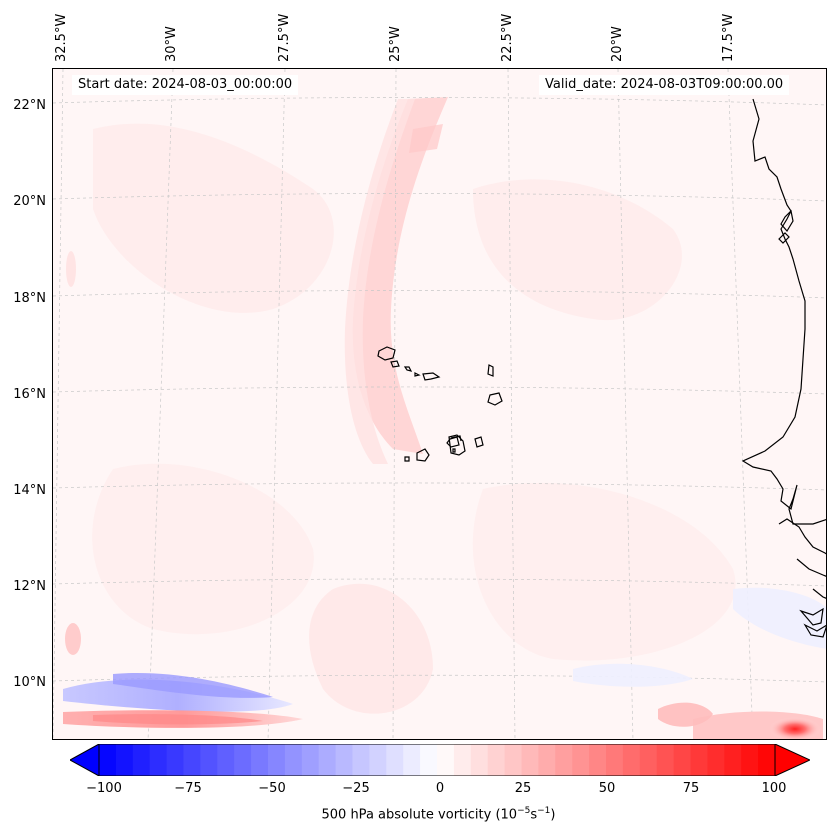 The image size is (837, 839). Describe the element at coordinates (728, 37) in the screenshot. I see `lon-label-17-5w: 17.5°W` at that location.